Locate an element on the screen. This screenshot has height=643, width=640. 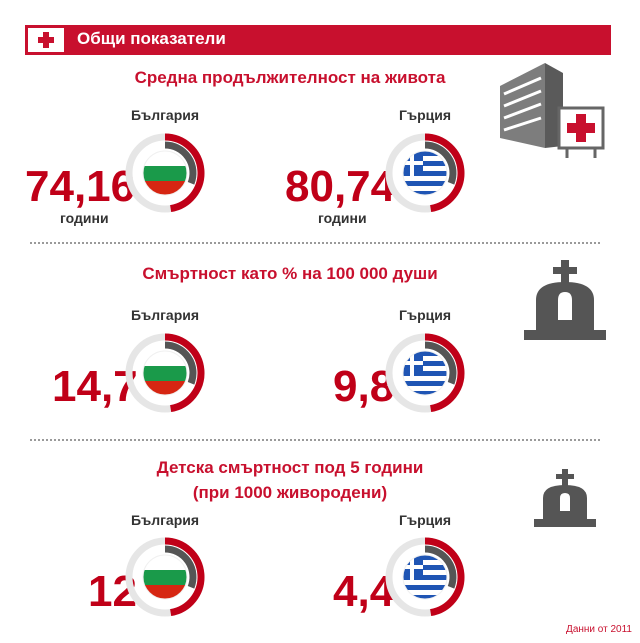
red-cross-icon is located at coordinates (46, 40).